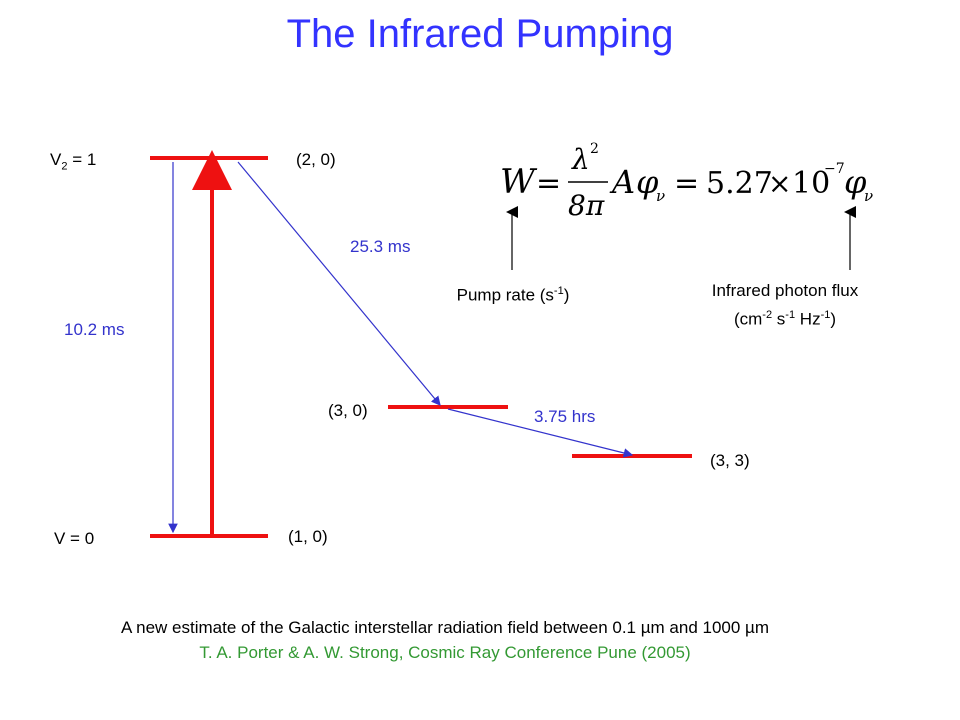 This screenshot has height=720, width=960. I want to click on transition-label-10ms: 10.2 ms, so click(94, 329).